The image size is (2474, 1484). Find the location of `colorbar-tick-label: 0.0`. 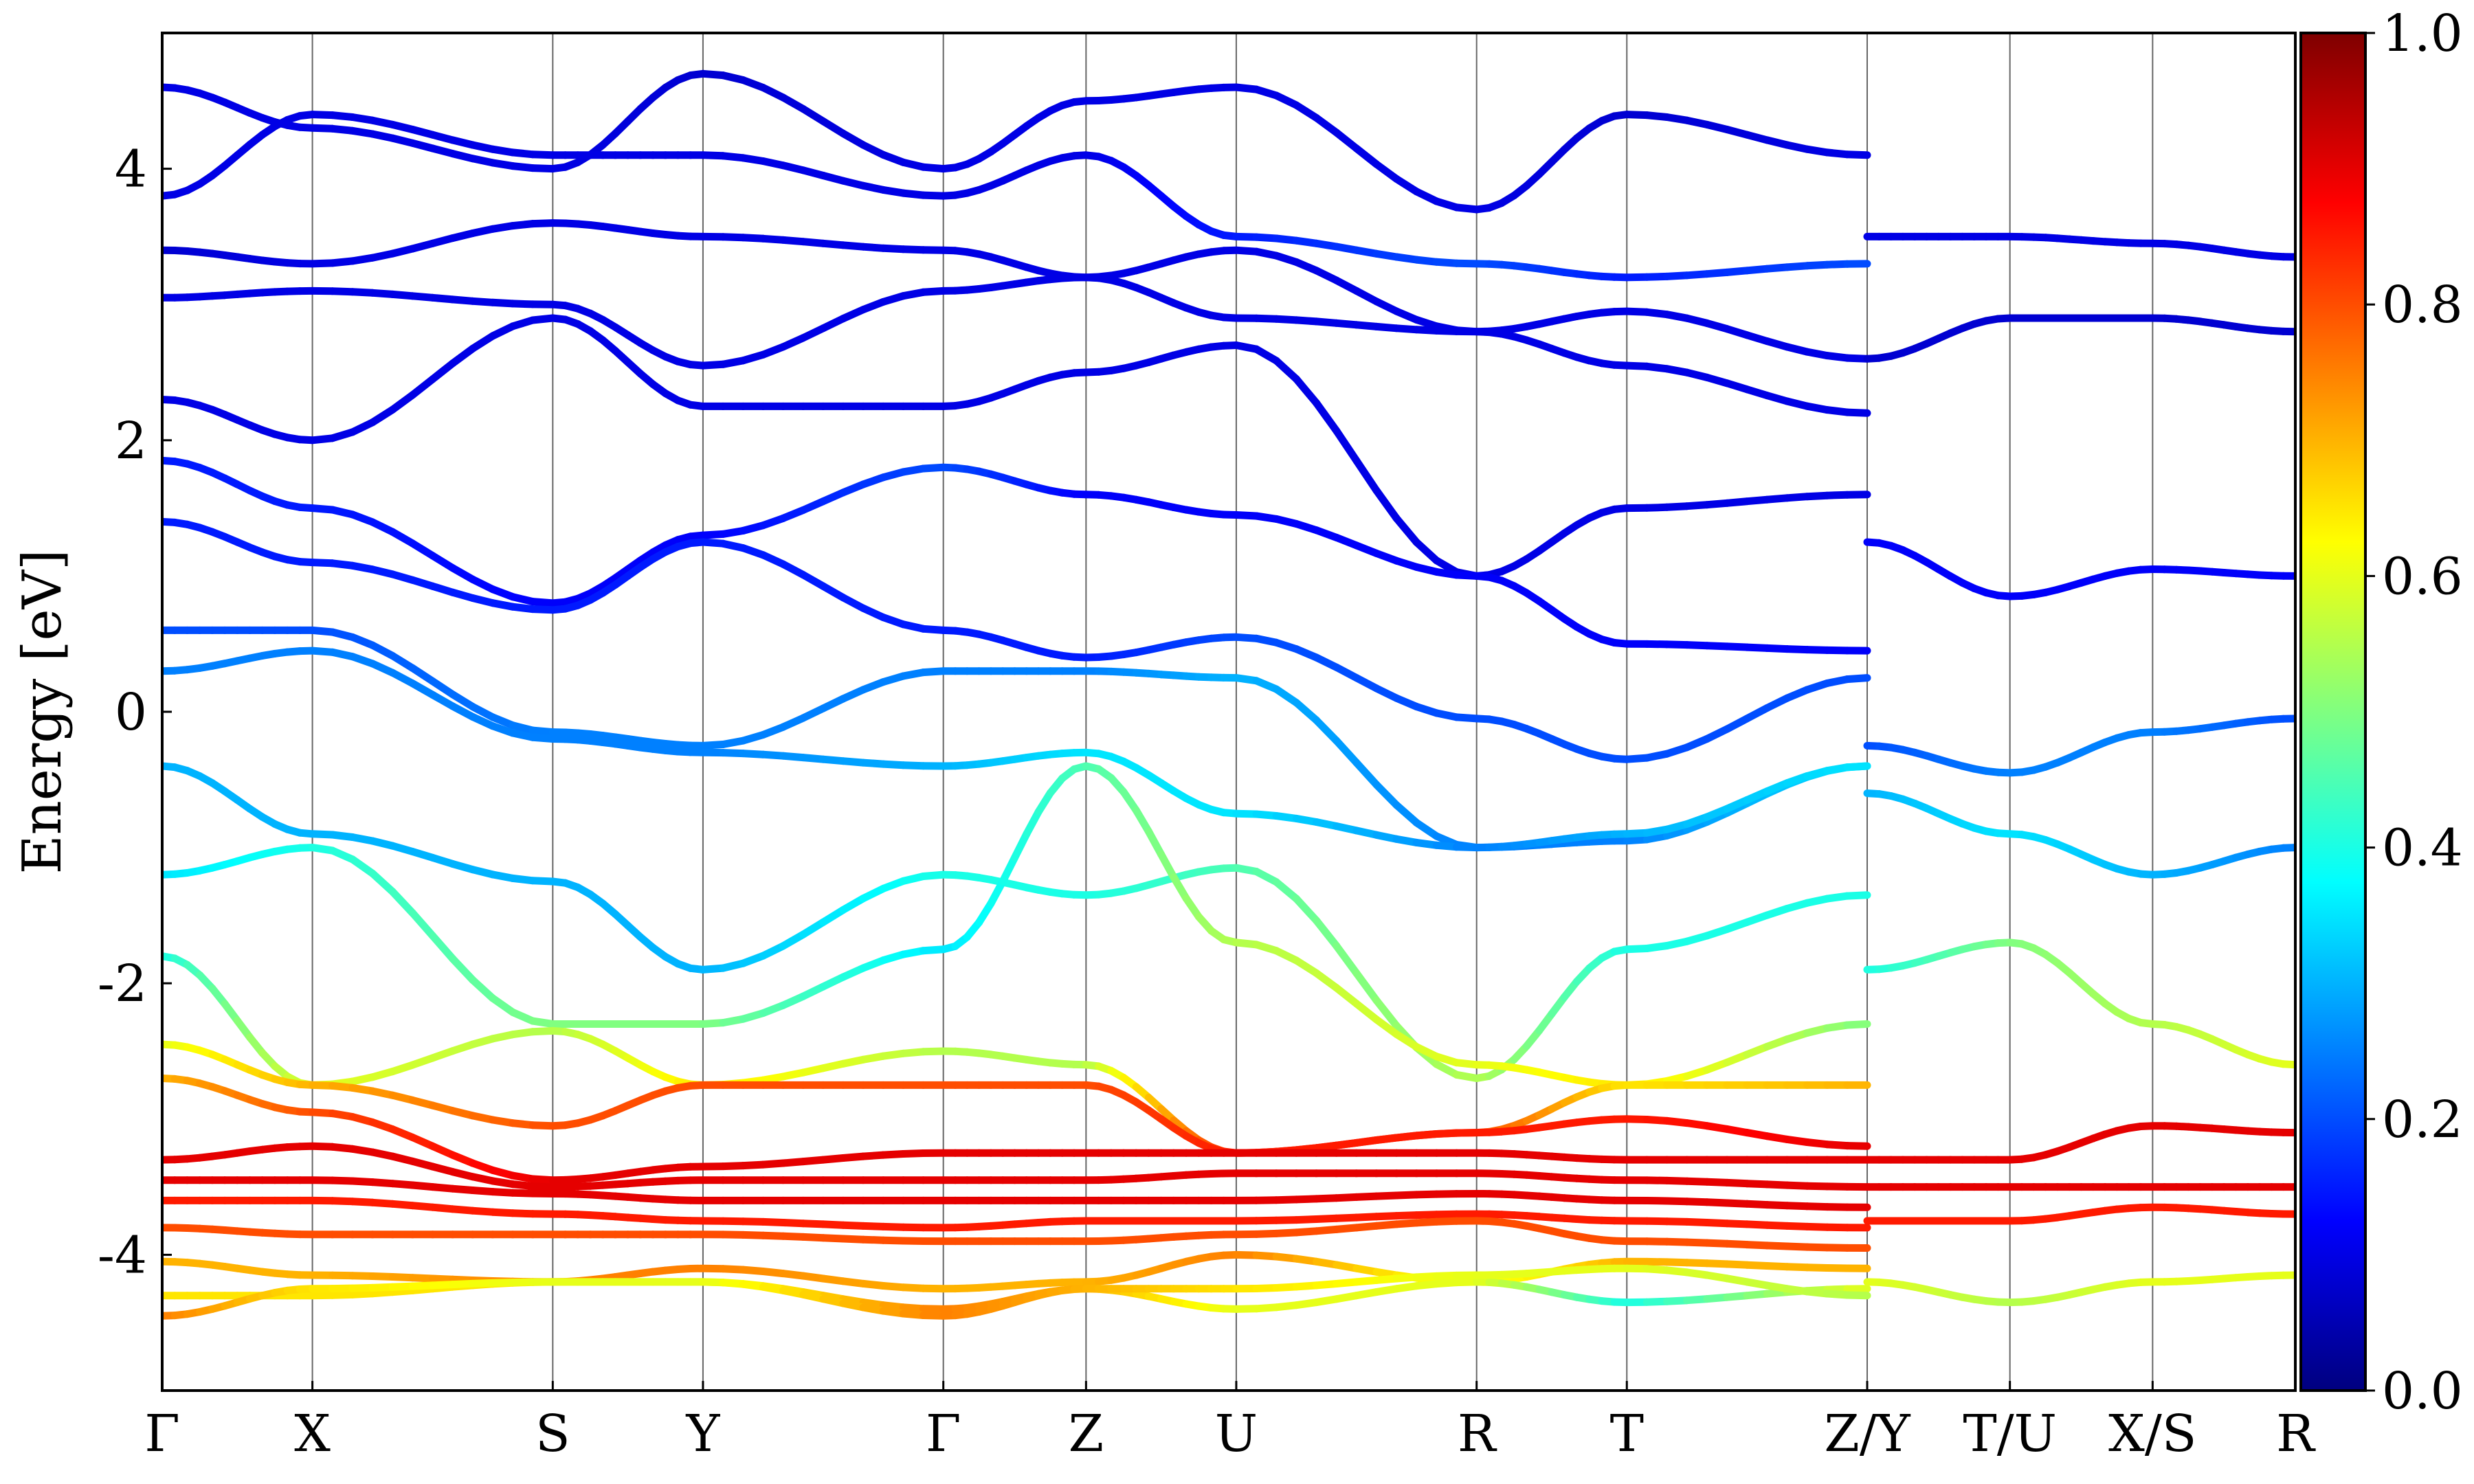

colorbar-tick-label: 0.0 is located at coordinates (2422, 1391).